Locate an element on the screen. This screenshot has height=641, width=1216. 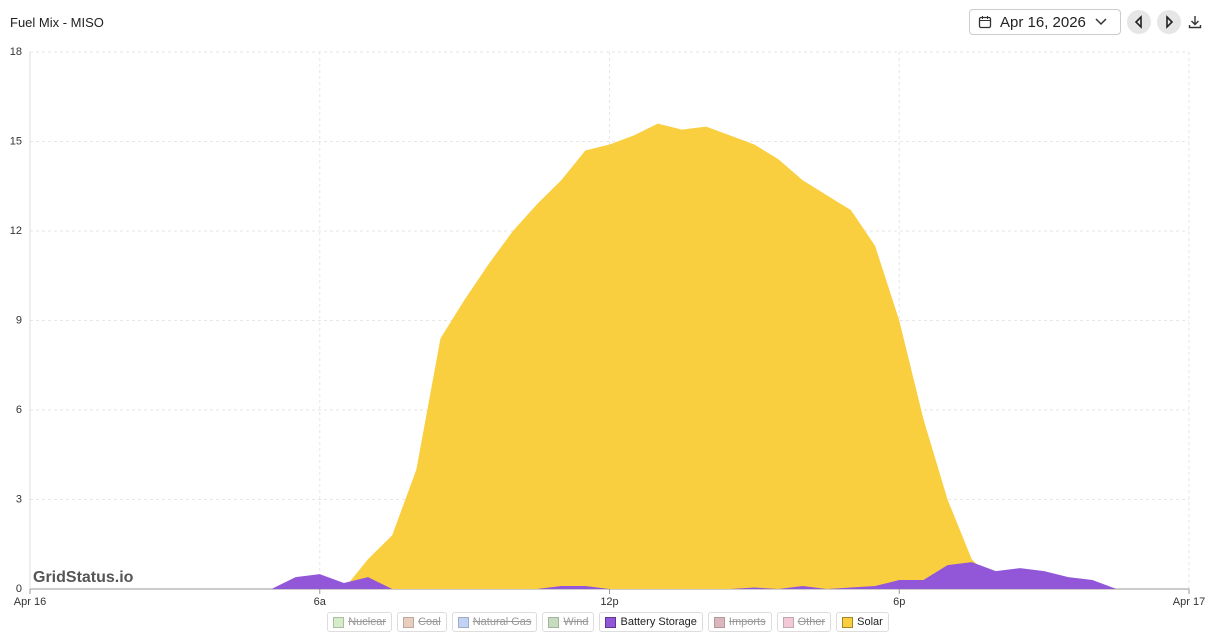
x-tick-label: 12p is located at coordinates (609, 602).